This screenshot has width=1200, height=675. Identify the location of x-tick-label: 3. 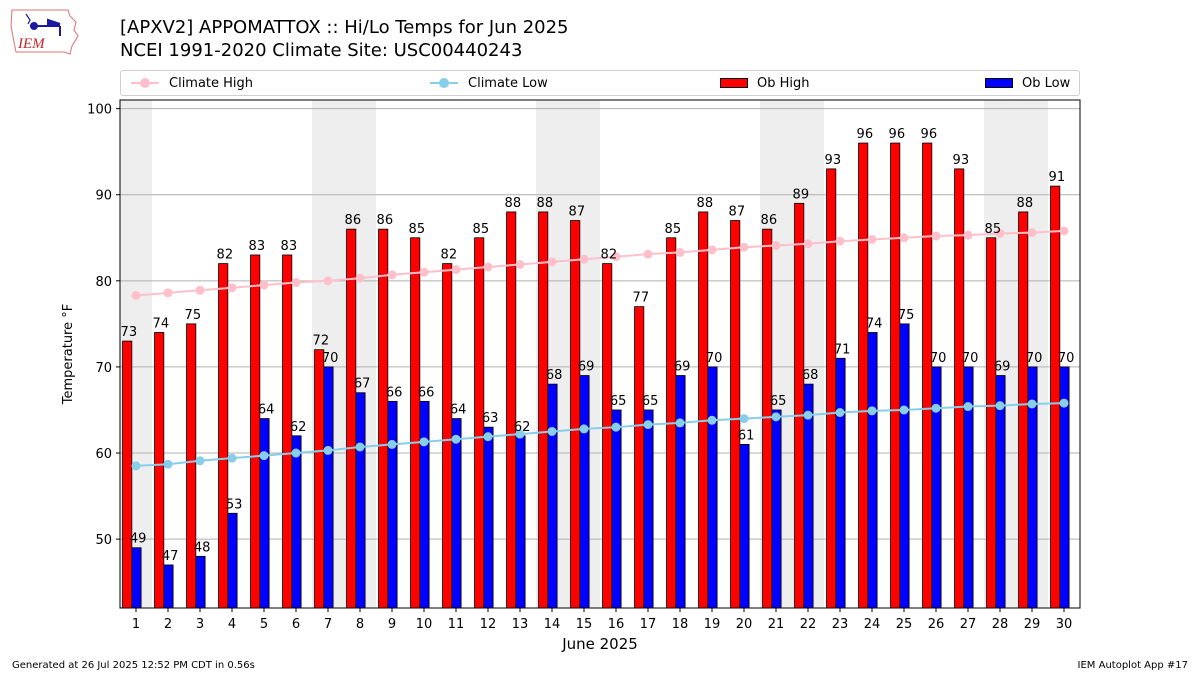
(200, 624).